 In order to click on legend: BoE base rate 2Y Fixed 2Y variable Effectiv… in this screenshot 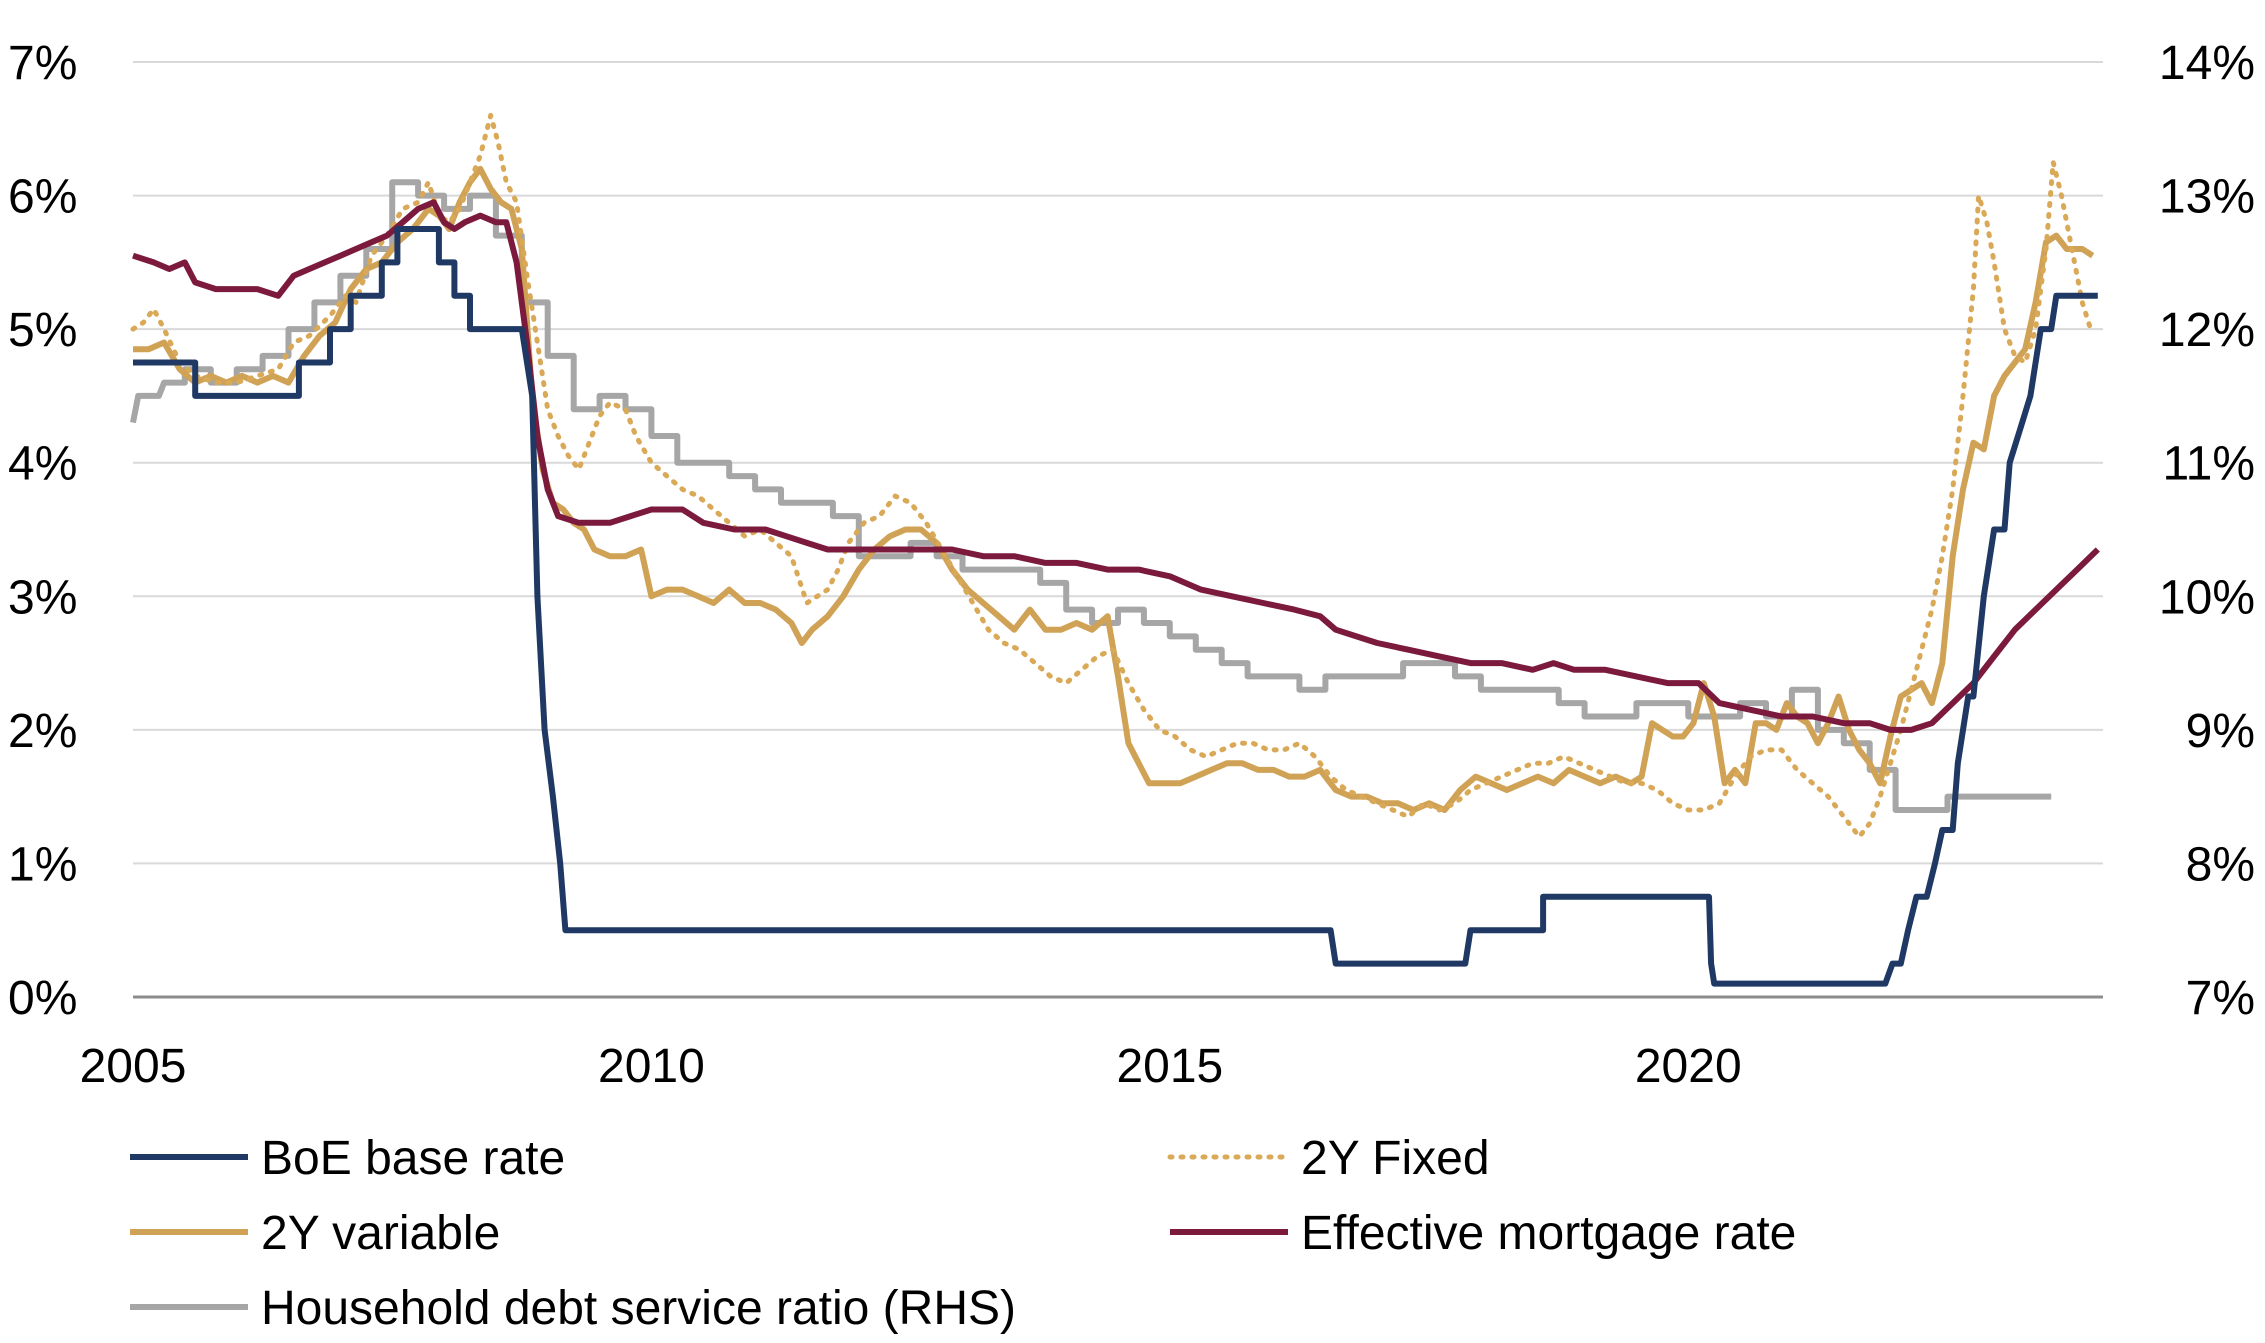, I will do `click(963, 1233)`.